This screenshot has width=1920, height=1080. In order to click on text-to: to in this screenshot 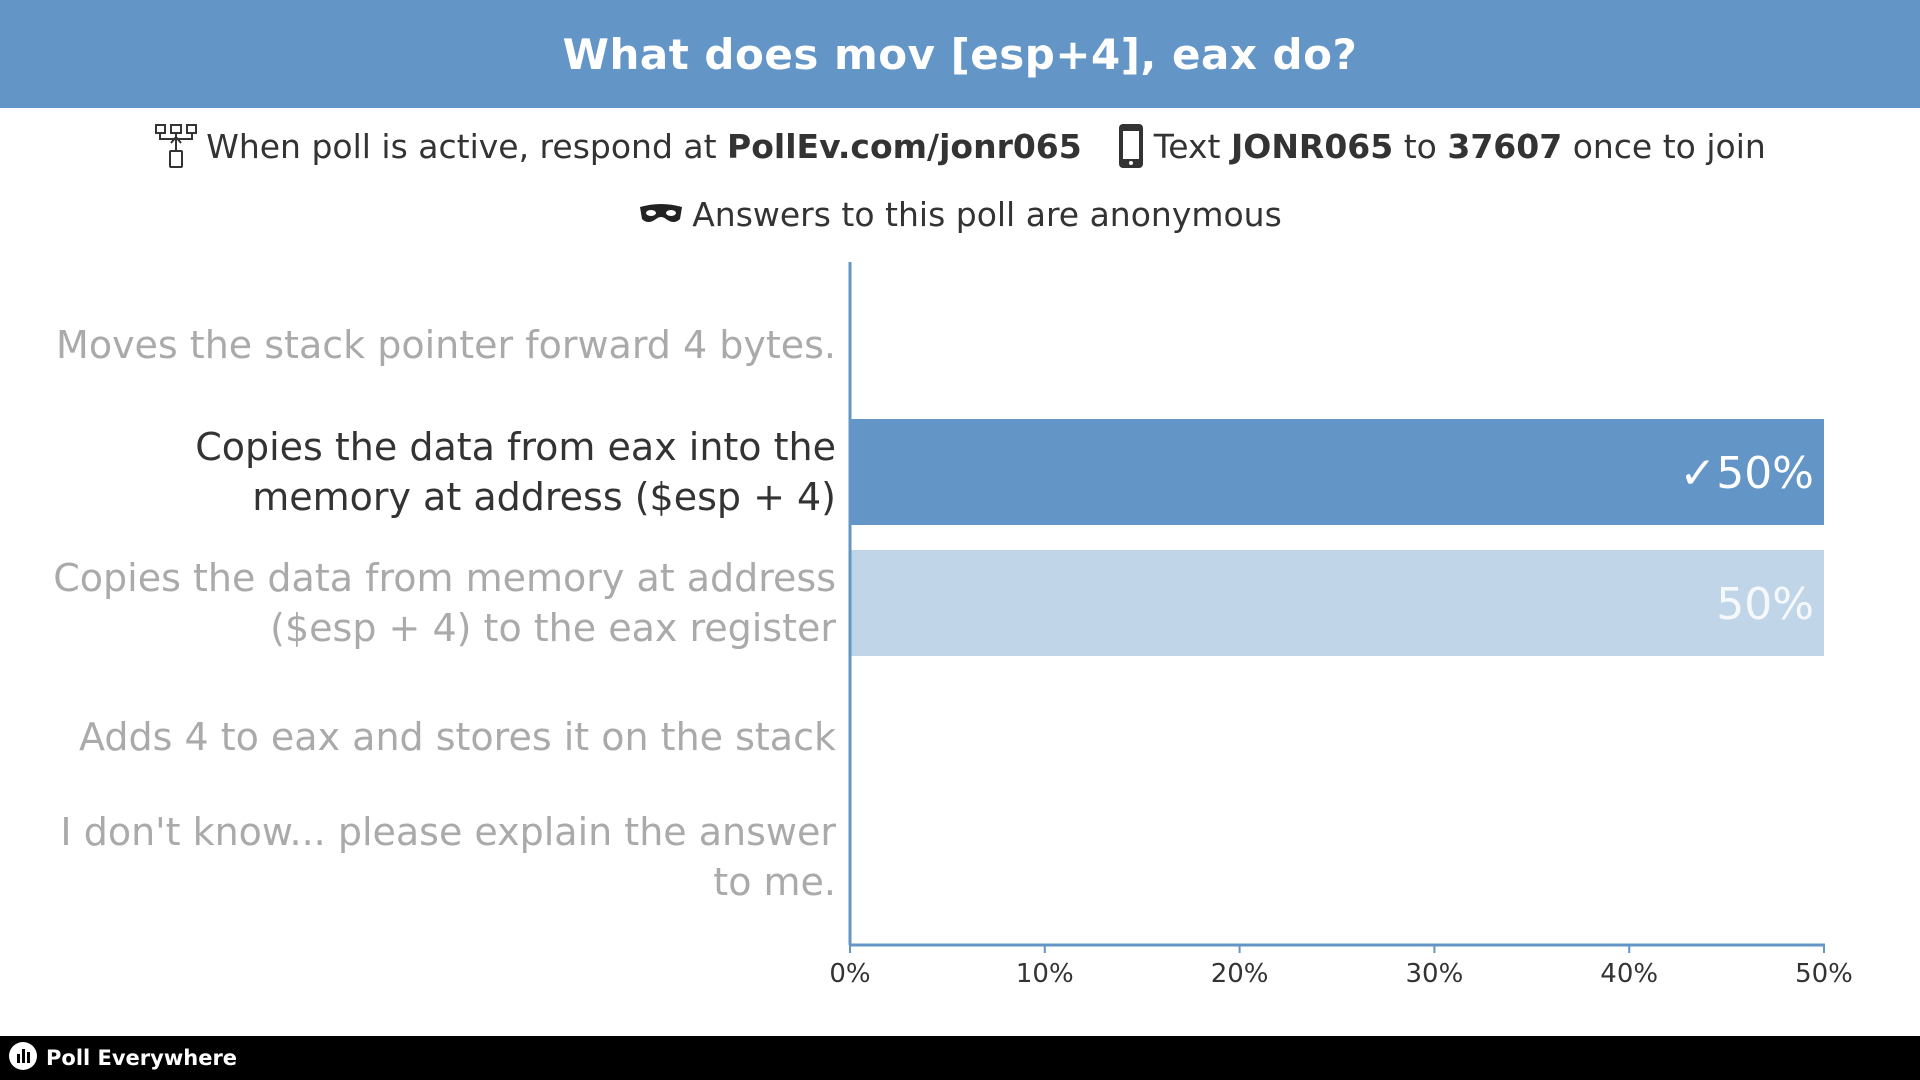, I will do `click(1420, 146)`.